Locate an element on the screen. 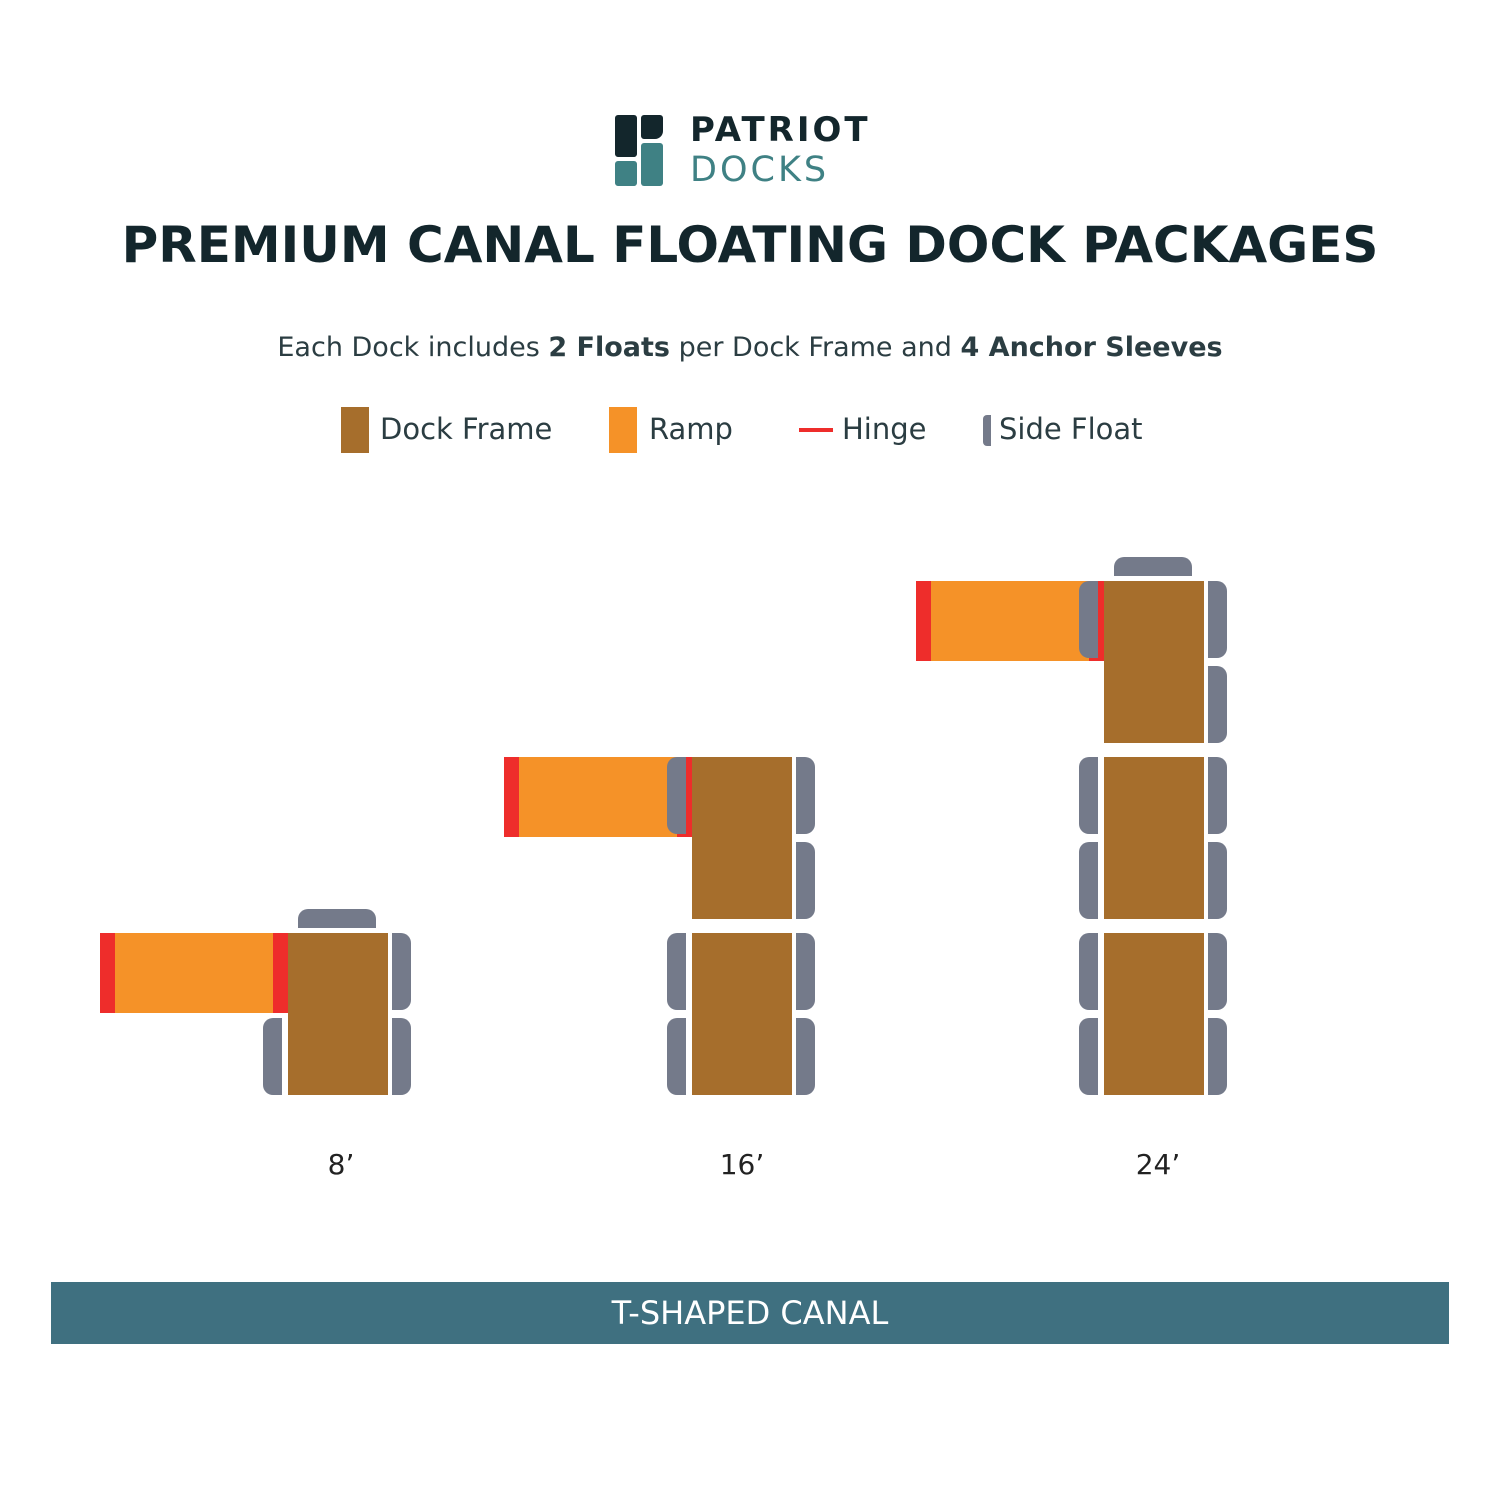 Image resolution: width=1500 pixels, height=1500 pixels. subtitle-text: Each Dock includes is located at coordinates (413, 347).